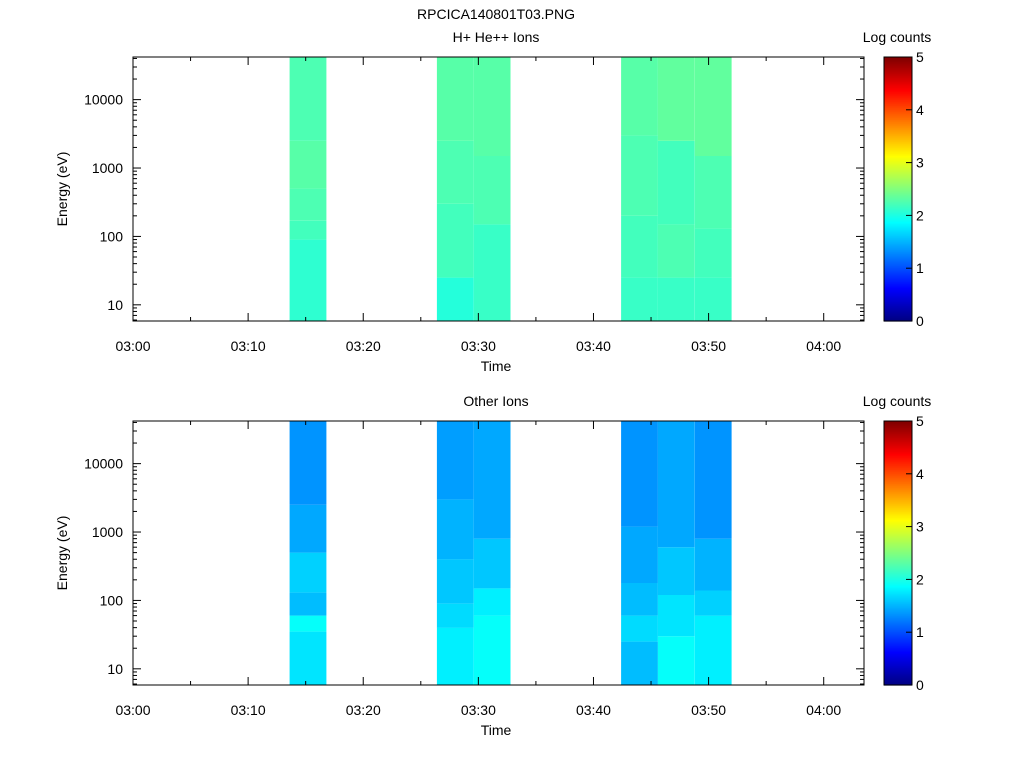 This screenshot has height=768, width=1024. I want to click on panel-bottom-heatmap, so click(510, 553).